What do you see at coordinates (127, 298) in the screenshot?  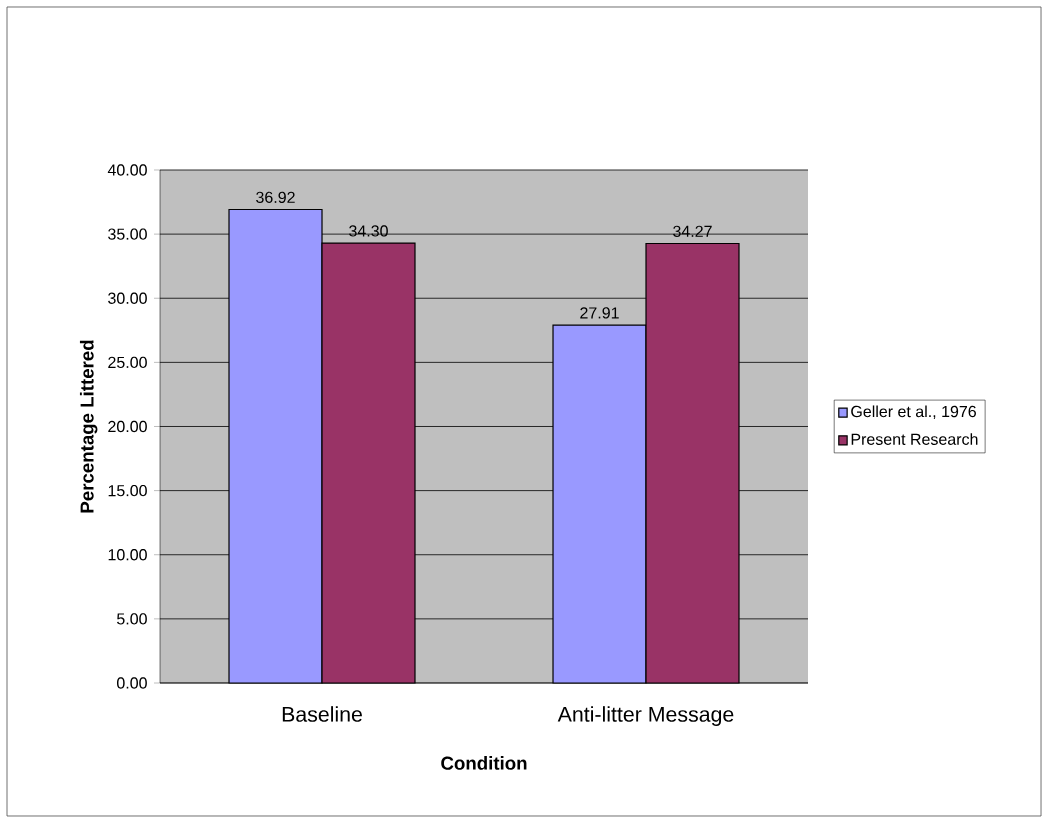 I see `y-tick-label: 30.00` at bounding box center [127, 298].